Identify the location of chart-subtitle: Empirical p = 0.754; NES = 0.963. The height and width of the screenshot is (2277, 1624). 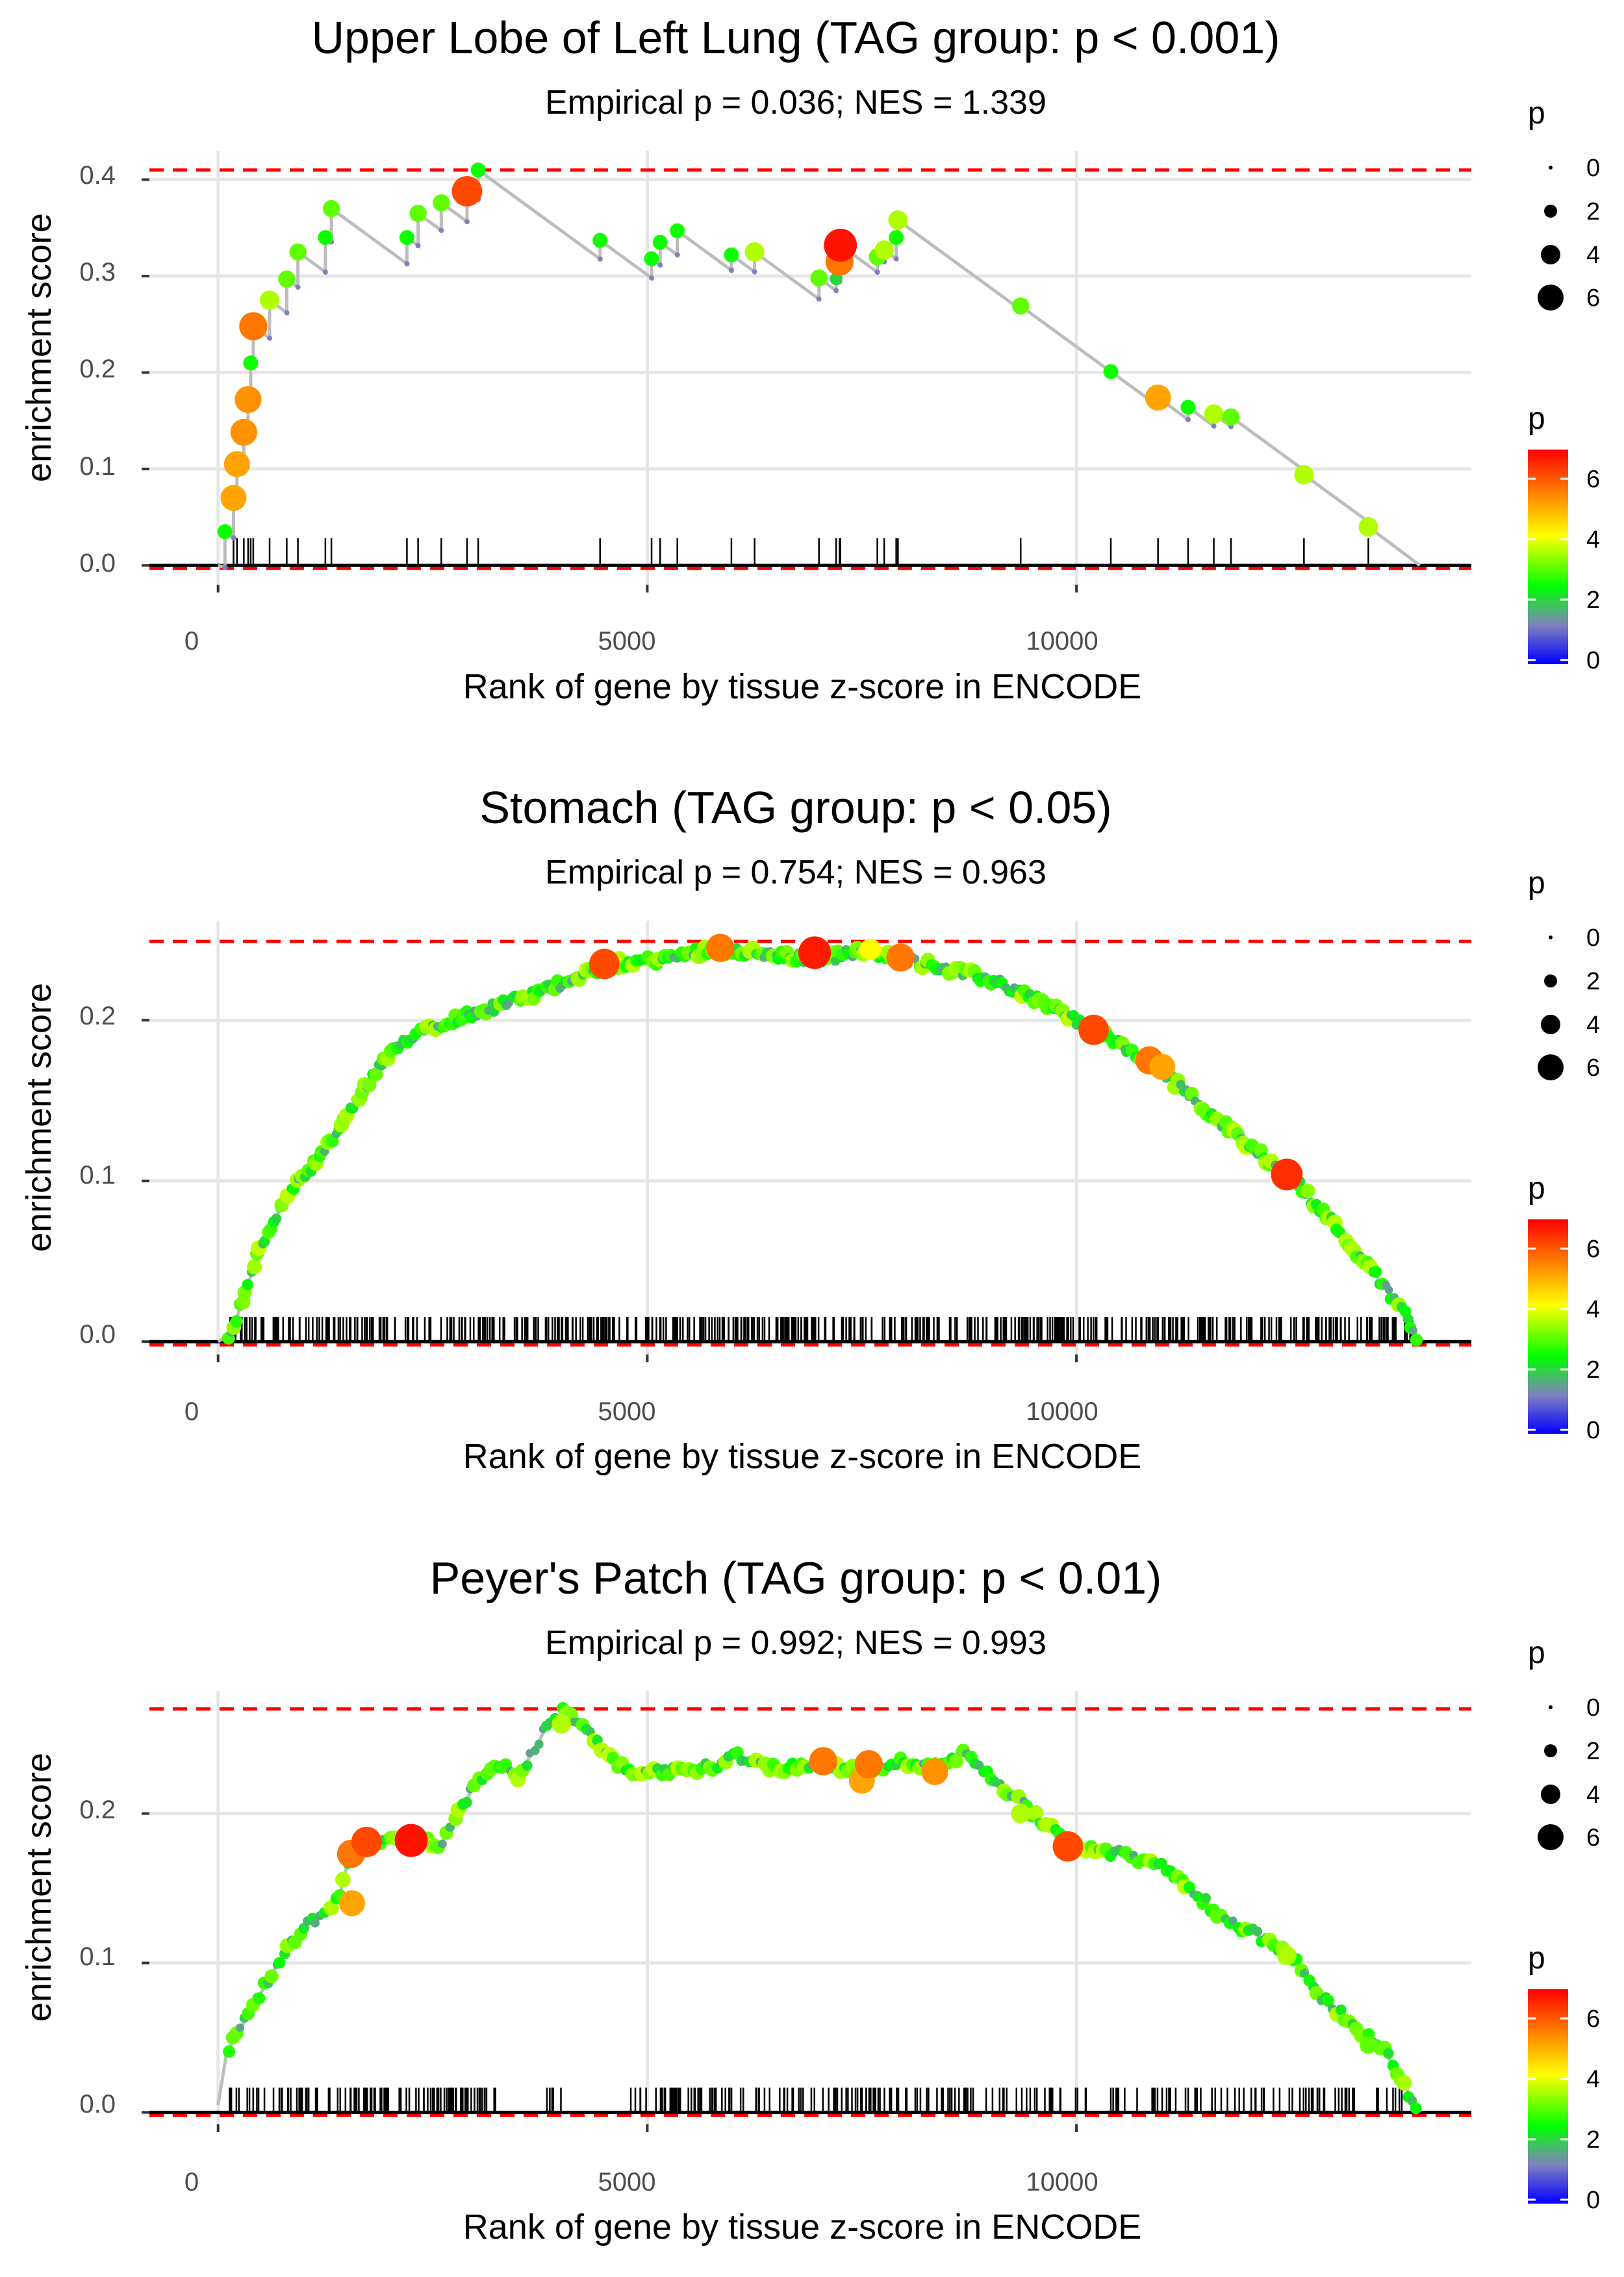
(796, 872).